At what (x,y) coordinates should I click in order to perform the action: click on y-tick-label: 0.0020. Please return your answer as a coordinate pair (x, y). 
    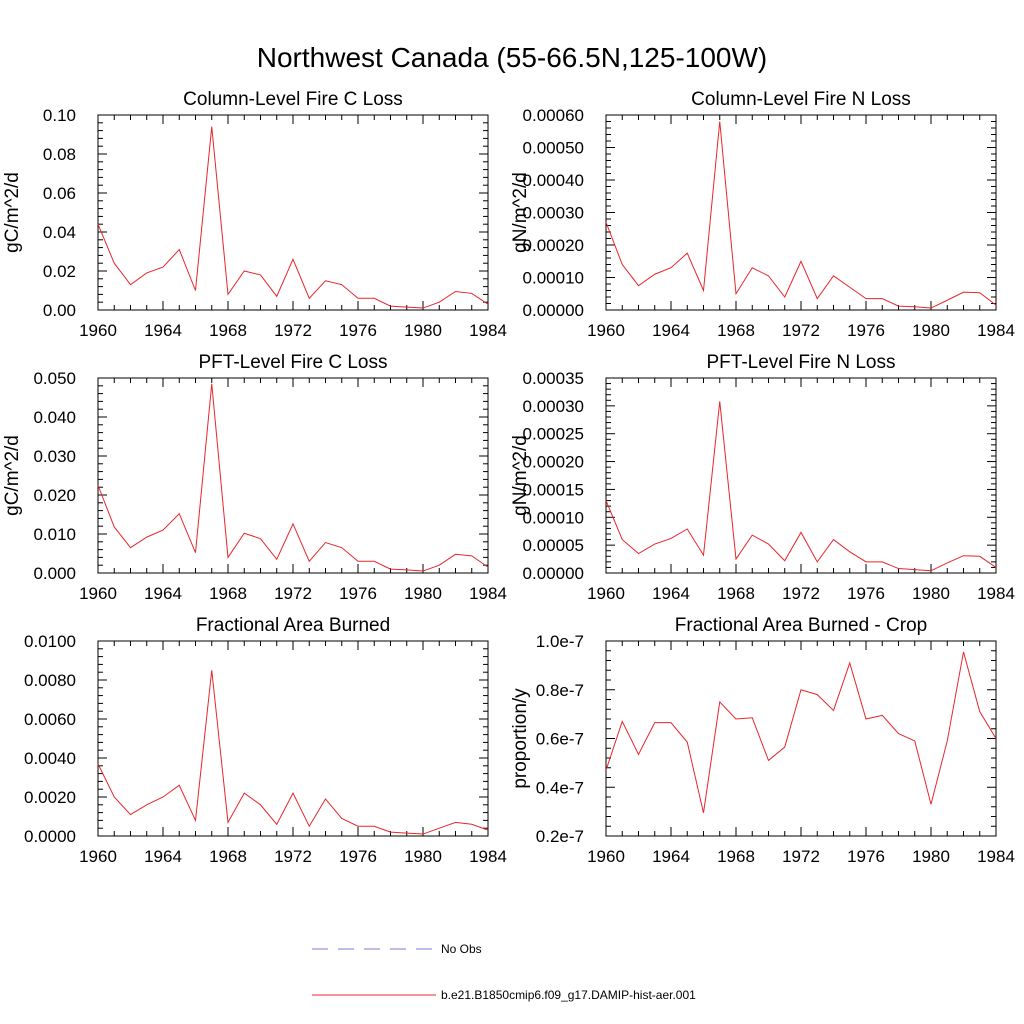
    Looking at the image, I should click on (50, 797).